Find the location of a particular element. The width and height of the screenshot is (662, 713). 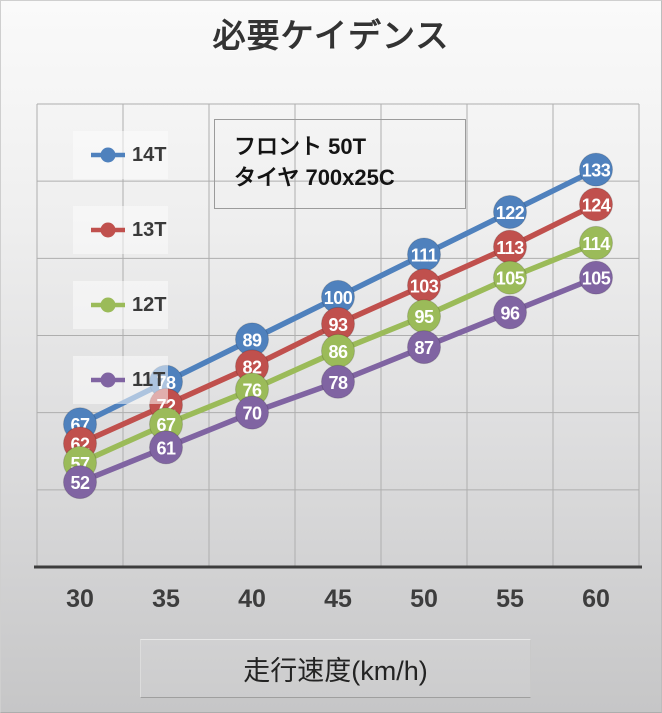

data-point-label-14T: 122 is located at coordinates (510, 213).